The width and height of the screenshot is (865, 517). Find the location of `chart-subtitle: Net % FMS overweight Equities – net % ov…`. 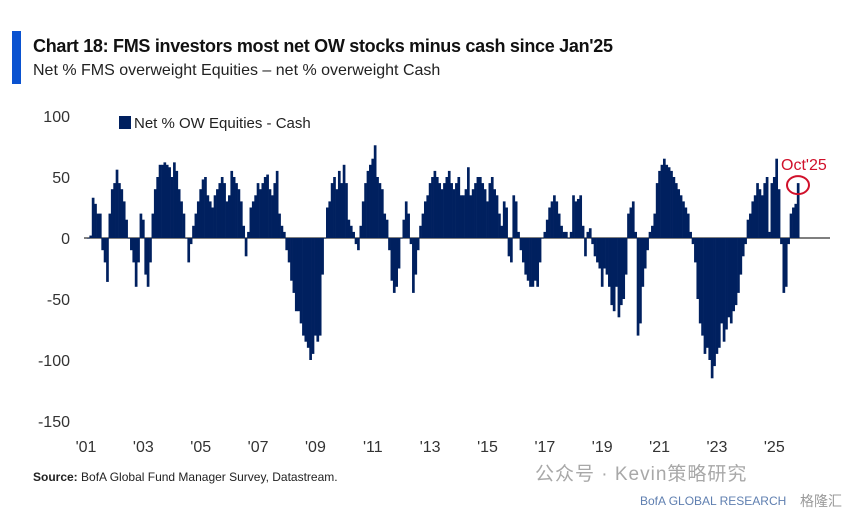

chart-subtitle: Net % FMS overweight Equities – net % ov… is located at coordinates (237, 70).